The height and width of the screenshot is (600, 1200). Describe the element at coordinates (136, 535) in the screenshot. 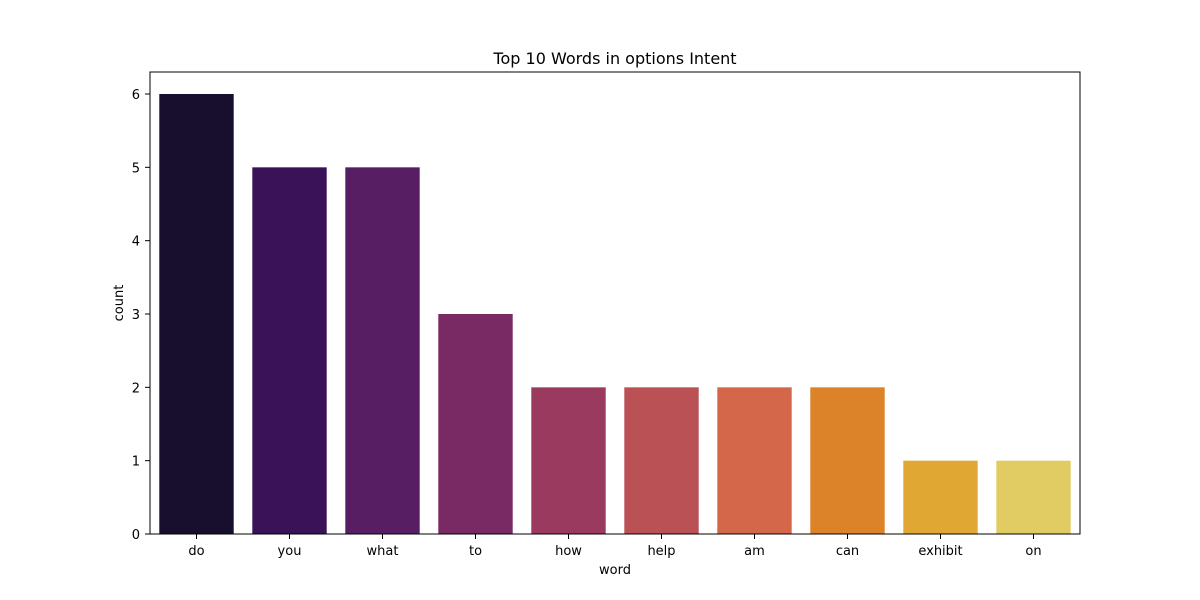

I see `y-tick-label: 0` at that location.